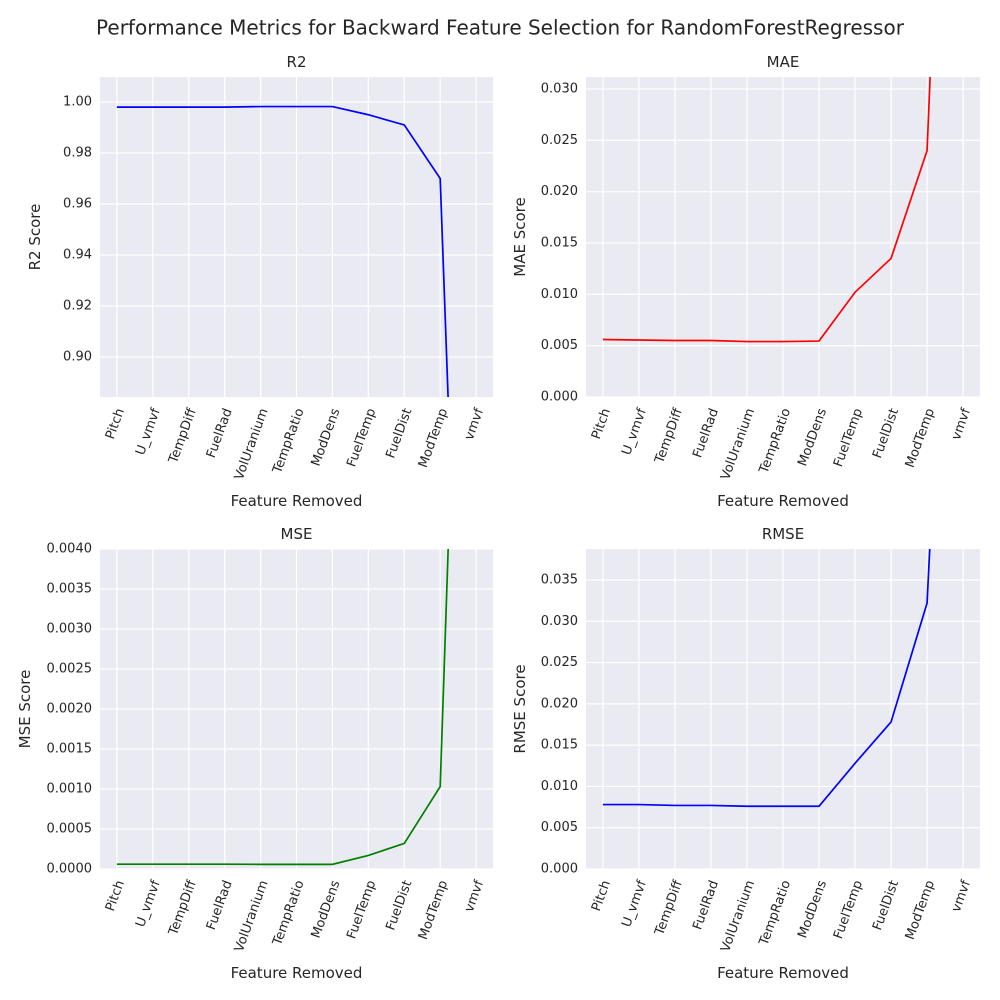 The height and width of the screenshot is (1000, 1000). I want to click on subplot-title: MAE, so click(783, 62).